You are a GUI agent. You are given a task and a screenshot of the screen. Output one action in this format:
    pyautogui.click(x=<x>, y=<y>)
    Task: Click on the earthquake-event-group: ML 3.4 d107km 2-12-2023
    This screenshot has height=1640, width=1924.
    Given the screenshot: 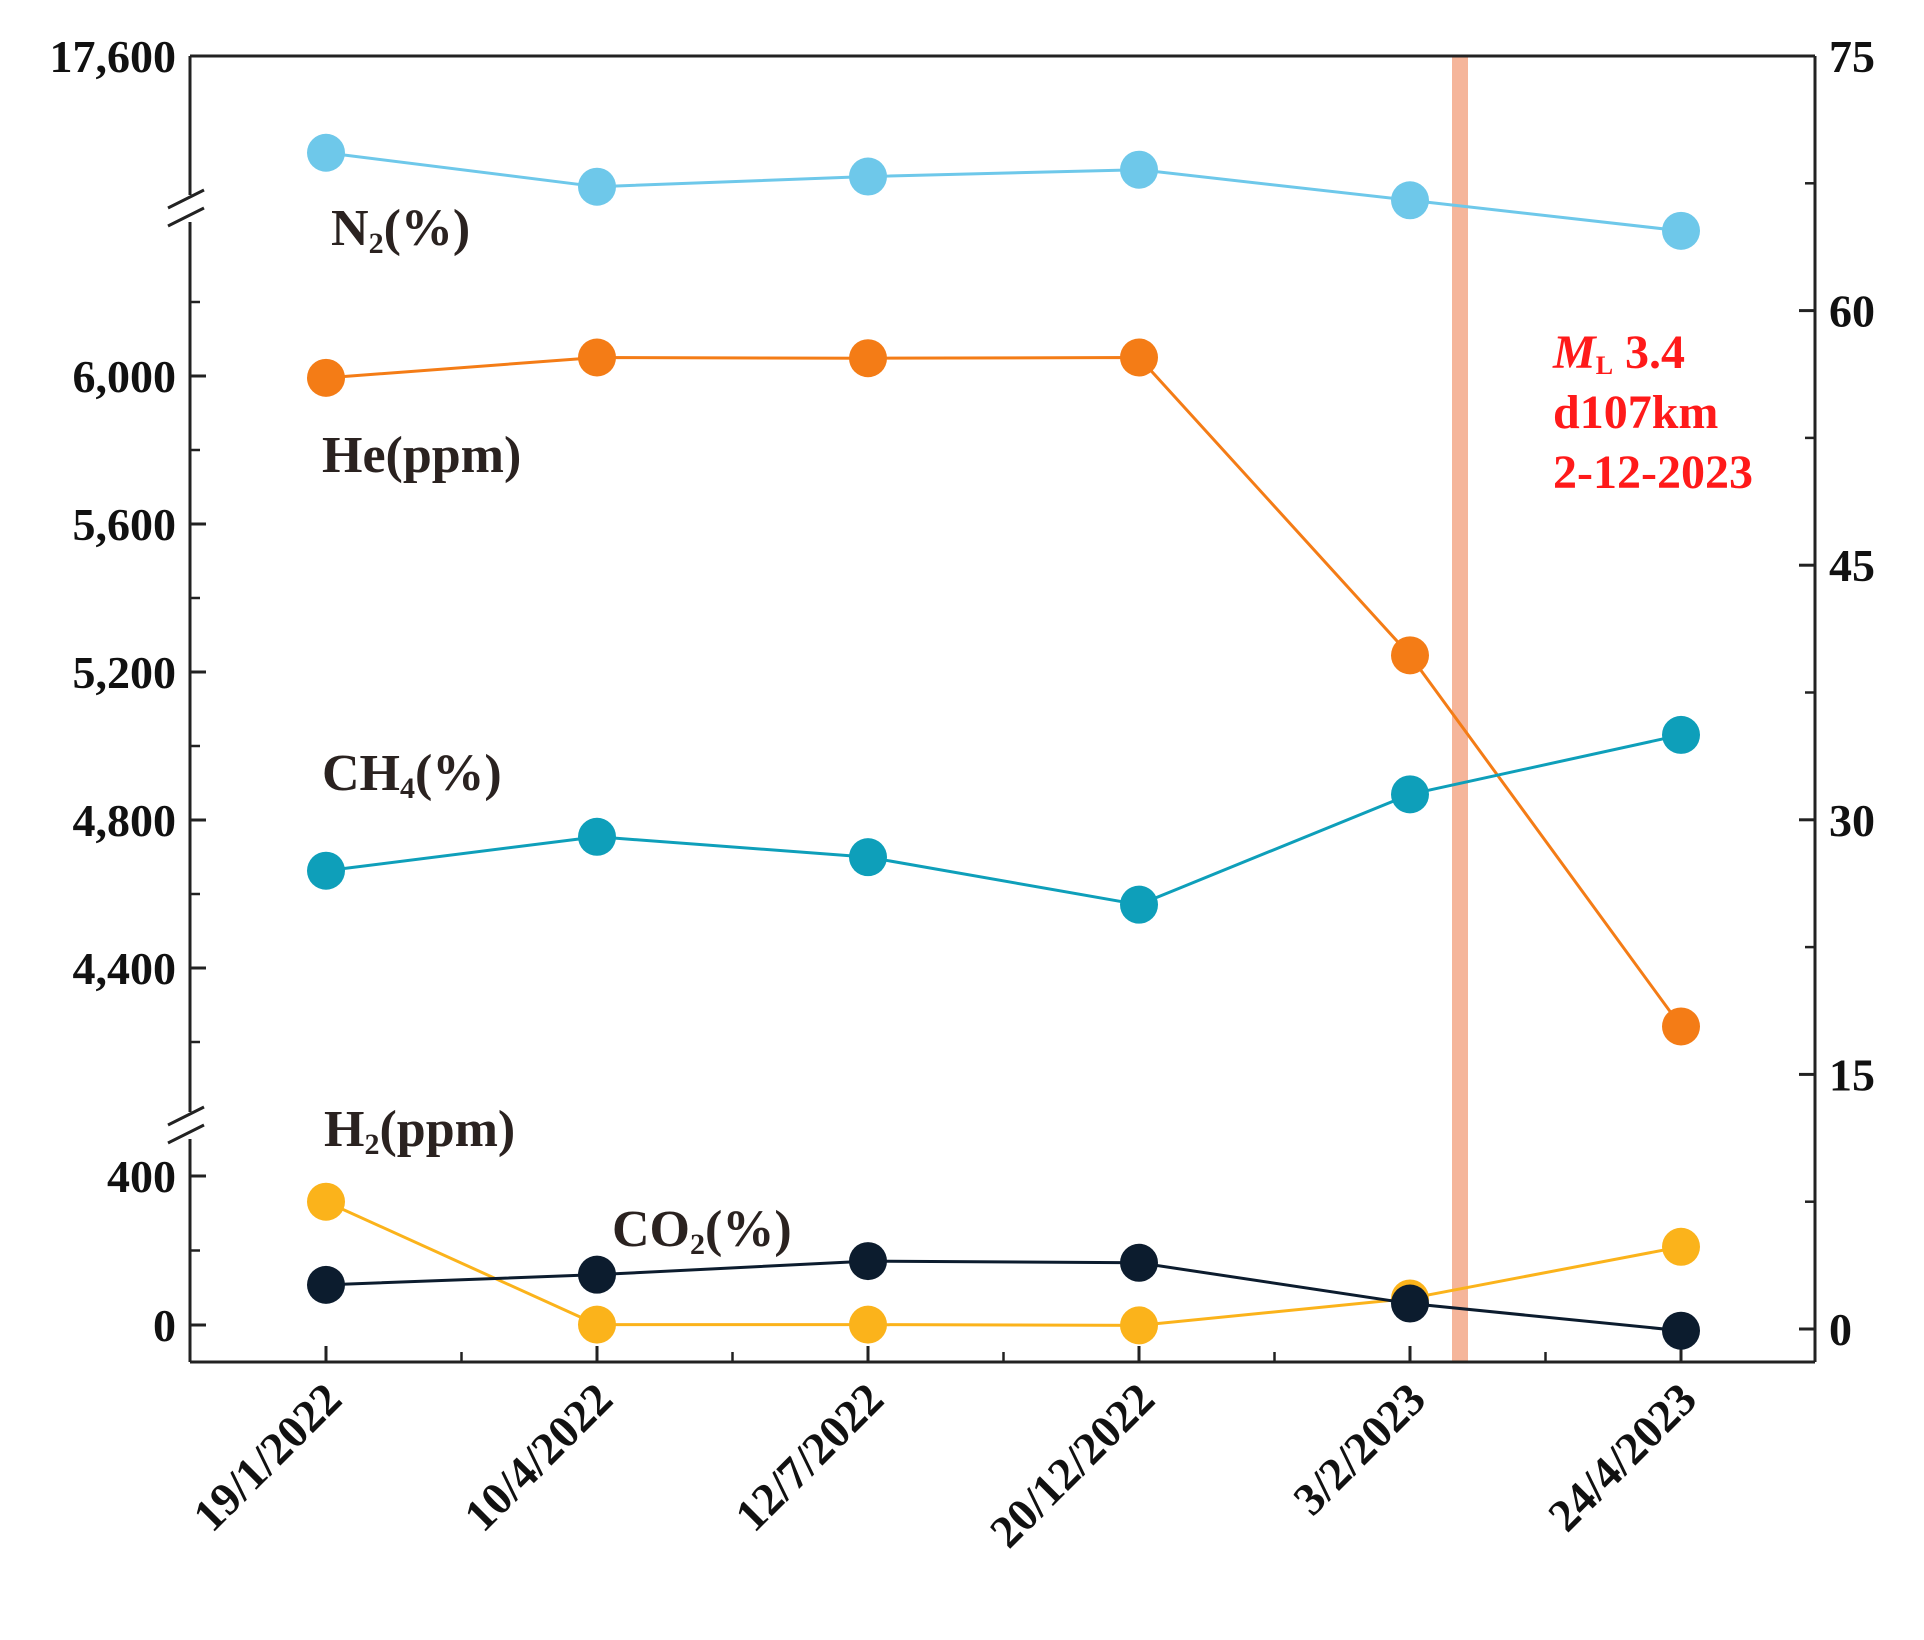 What is the action you would take?
    pyautogui.click(x=1602, y=709)
    